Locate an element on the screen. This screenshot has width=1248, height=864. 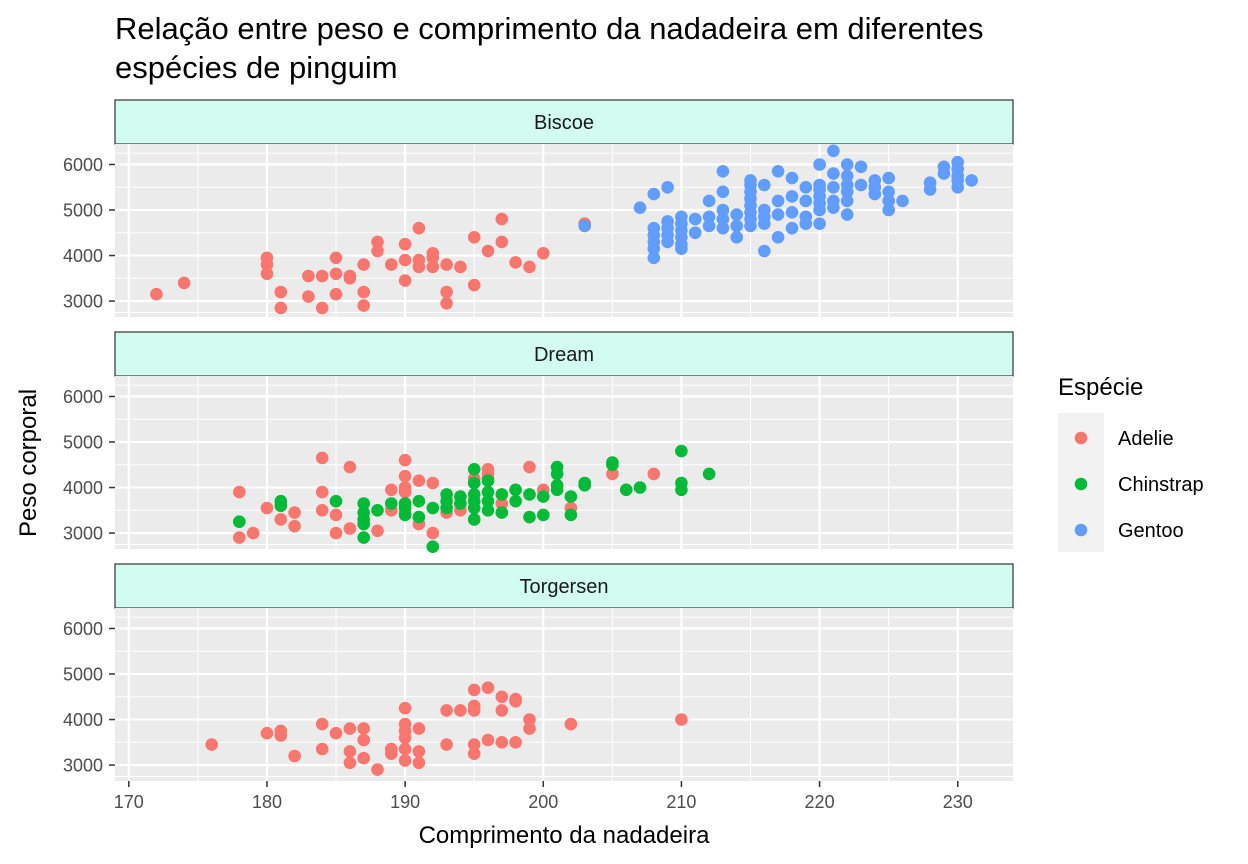
panel-background is located at coordinates (564, 694).